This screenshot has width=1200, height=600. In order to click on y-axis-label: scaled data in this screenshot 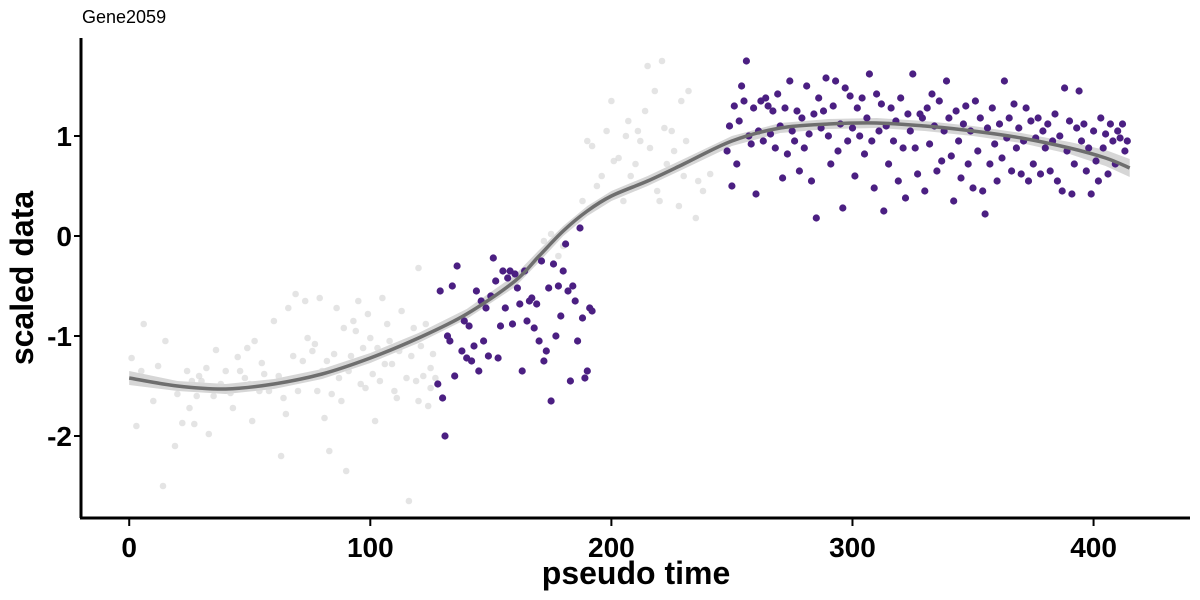, I will do `click(22, 278)`.